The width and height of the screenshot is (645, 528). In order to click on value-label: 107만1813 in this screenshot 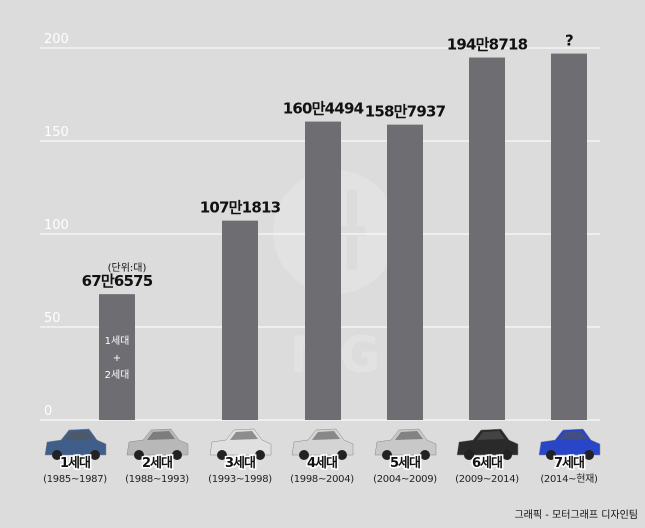, I will do `click(240, 208)`.